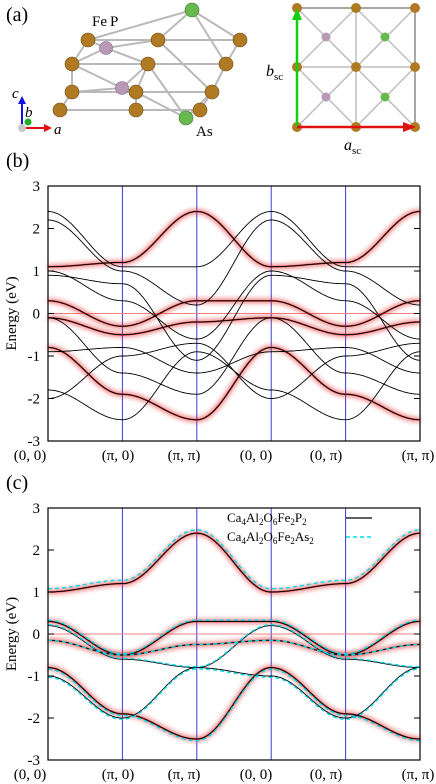 This screenshot has height=784, width=436. Describe the element at coordinates (267, 518) in the screenshot. I see `legend-entry-p2: Ca4Al2O6Fe2P2` at that location.